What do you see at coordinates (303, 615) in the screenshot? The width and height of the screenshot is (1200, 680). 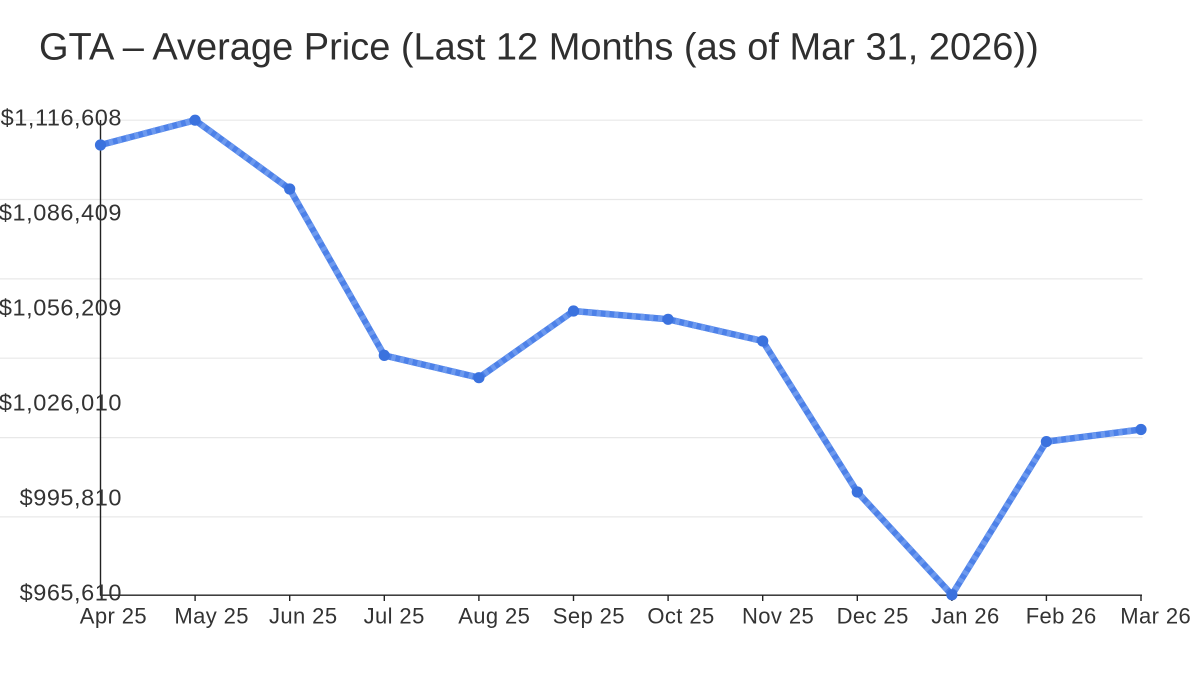 I see `svg-text: Jun 25` at bounding box center [303, 615].